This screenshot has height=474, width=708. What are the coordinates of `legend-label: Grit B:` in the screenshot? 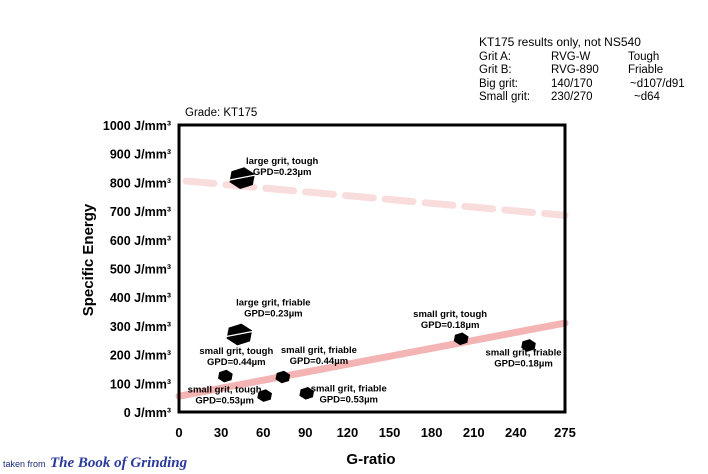 It's located at (495, 70).